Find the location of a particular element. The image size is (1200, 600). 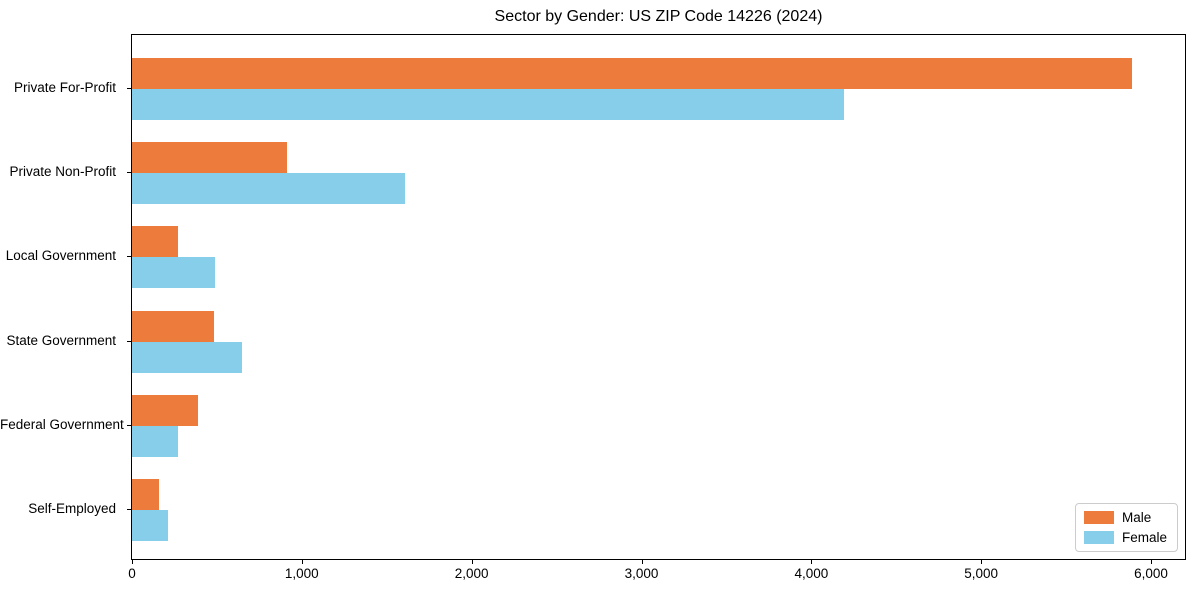

legend: Male Female is located at coordinates (1126, 527).